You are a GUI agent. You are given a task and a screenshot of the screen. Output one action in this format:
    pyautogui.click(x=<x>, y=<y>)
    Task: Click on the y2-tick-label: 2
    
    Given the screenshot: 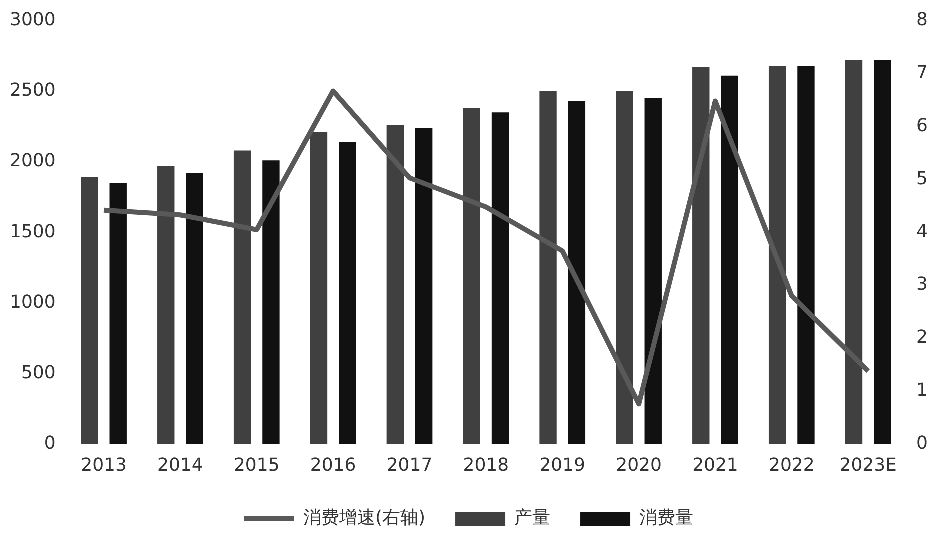 What is the action you would take?
    pyautogui.click(x=922, y=337)
    